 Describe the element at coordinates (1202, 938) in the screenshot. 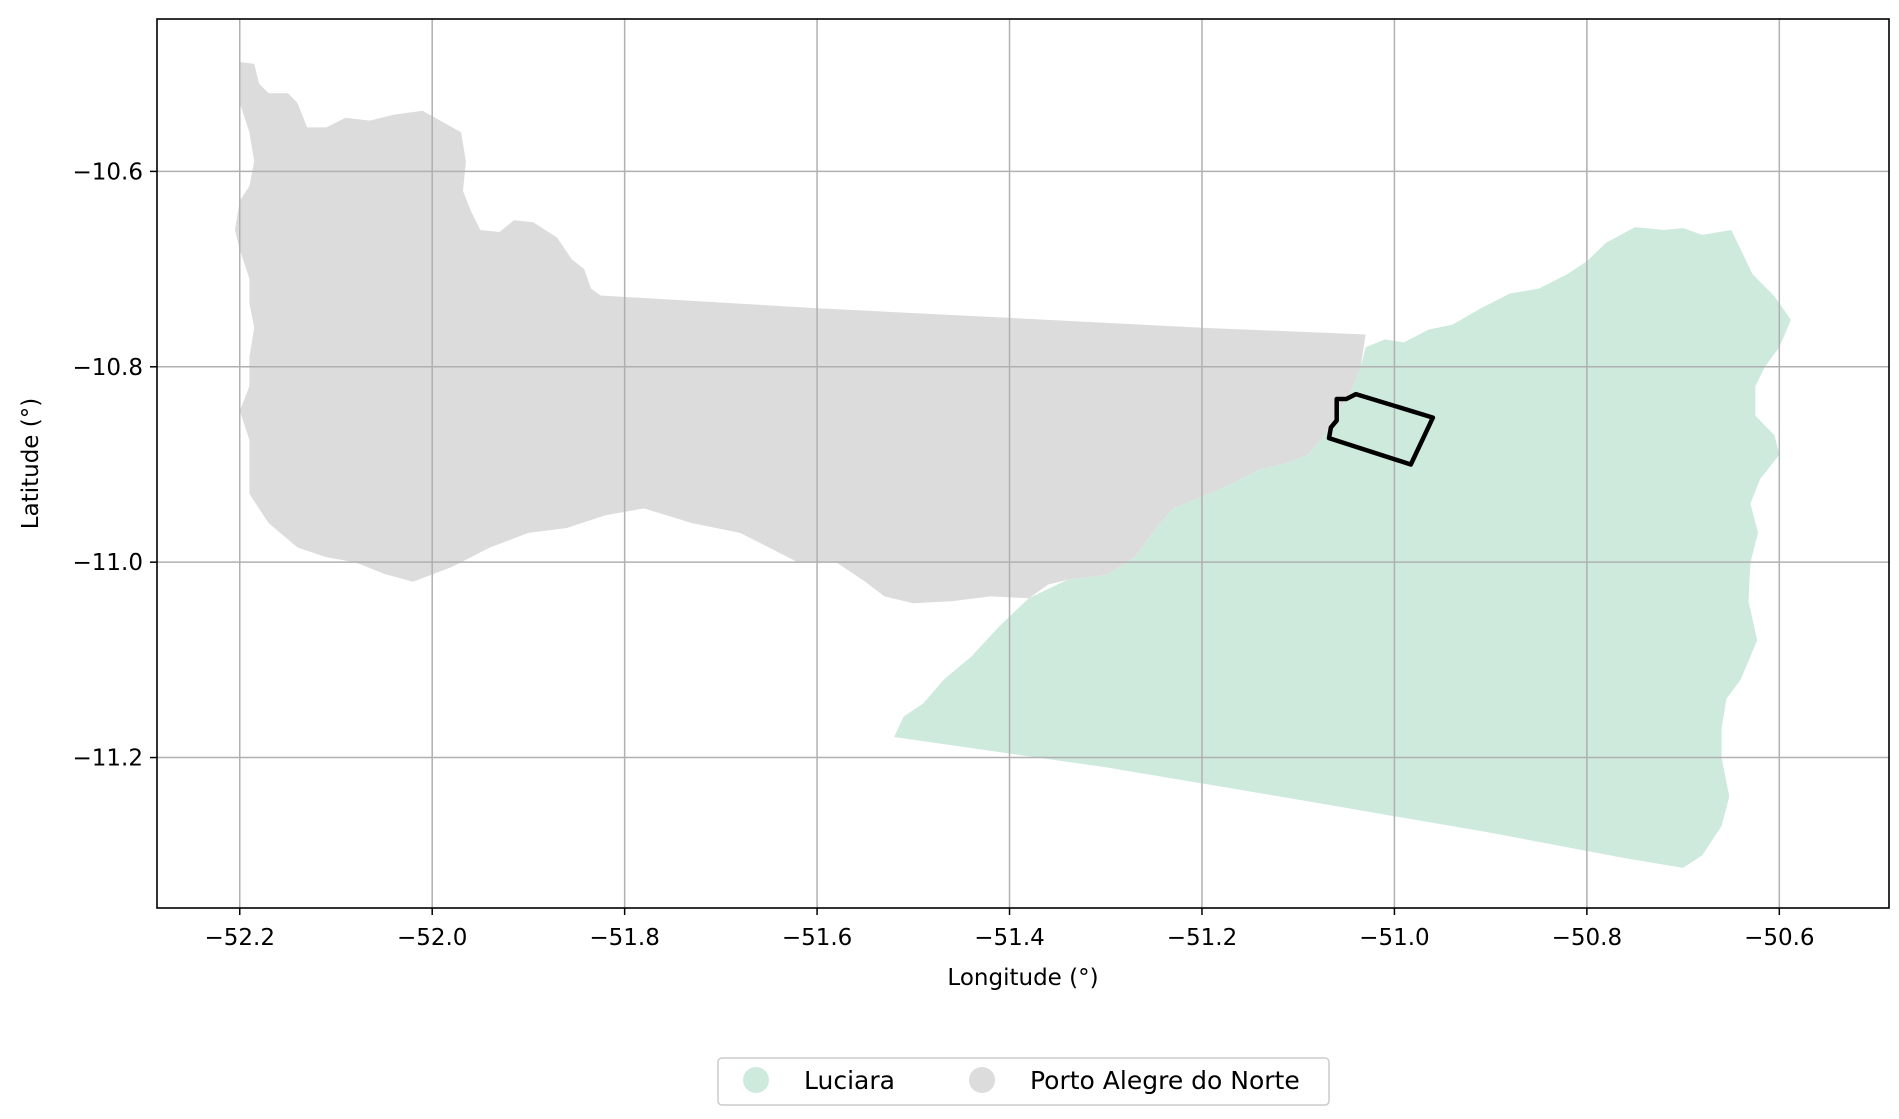

I see `x-tick-label: −51.2` at that location.